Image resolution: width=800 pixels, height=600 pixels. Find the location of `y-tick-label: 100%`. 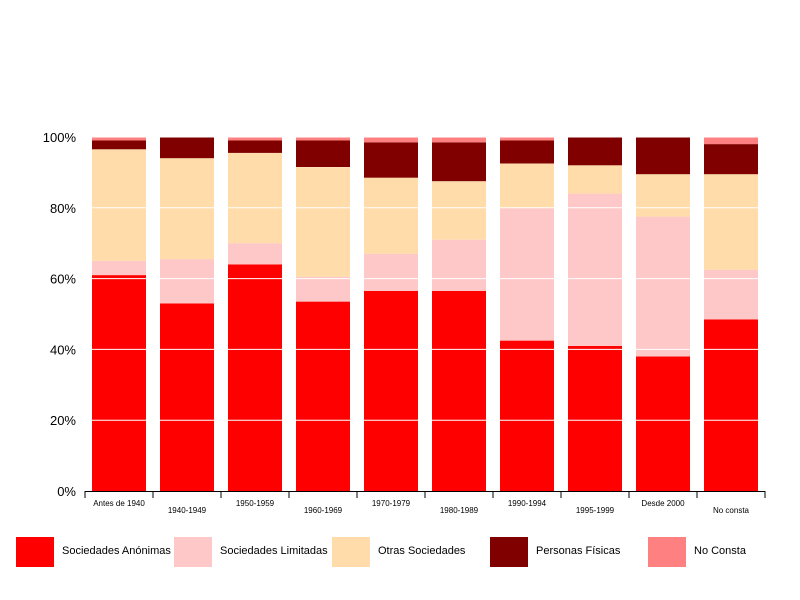

y-tick-label: 100% is located at coordinates (60, 137).